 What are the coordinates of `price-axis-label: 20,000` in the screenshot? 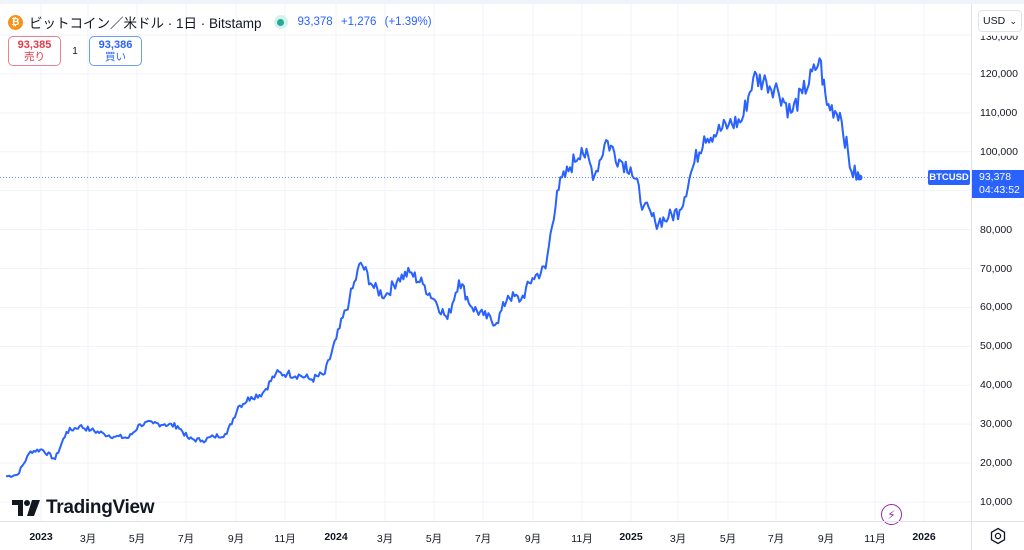 It's located at (996, 463).